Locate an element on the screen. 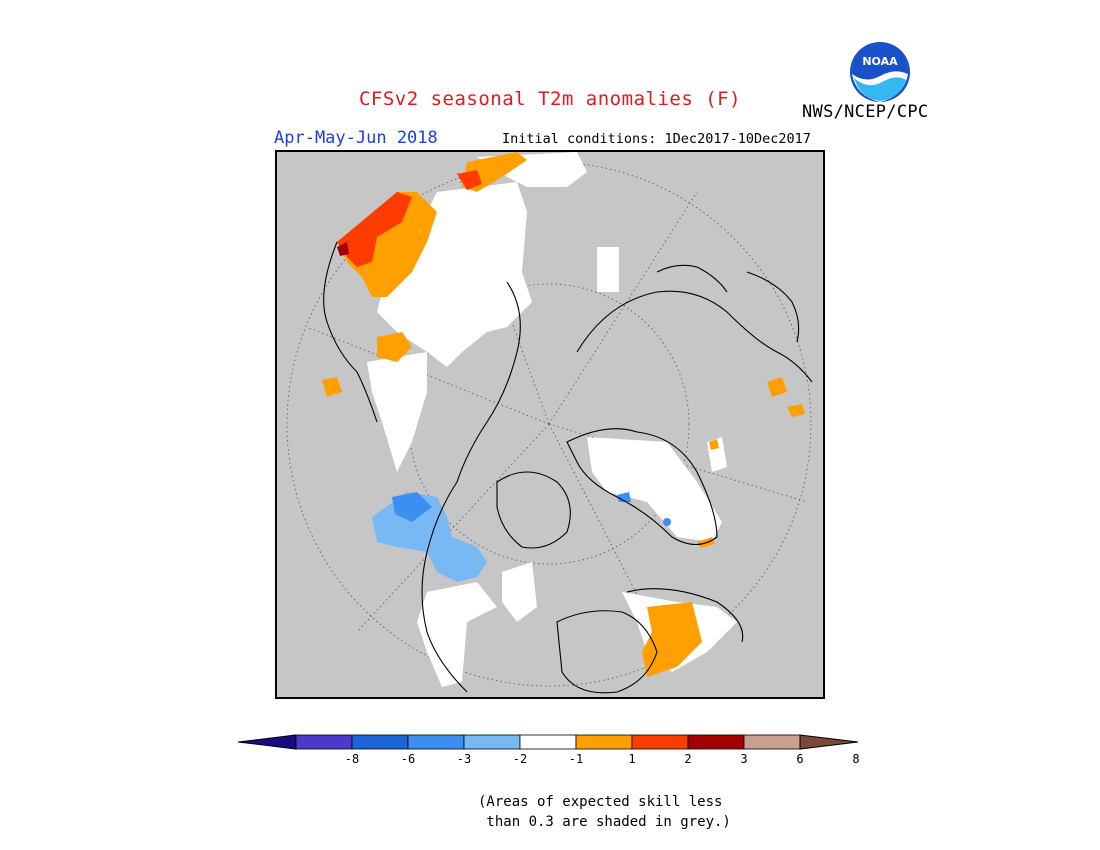 The image size is (1100, 850). color-legend-bar is located at coordinates (548, 742).